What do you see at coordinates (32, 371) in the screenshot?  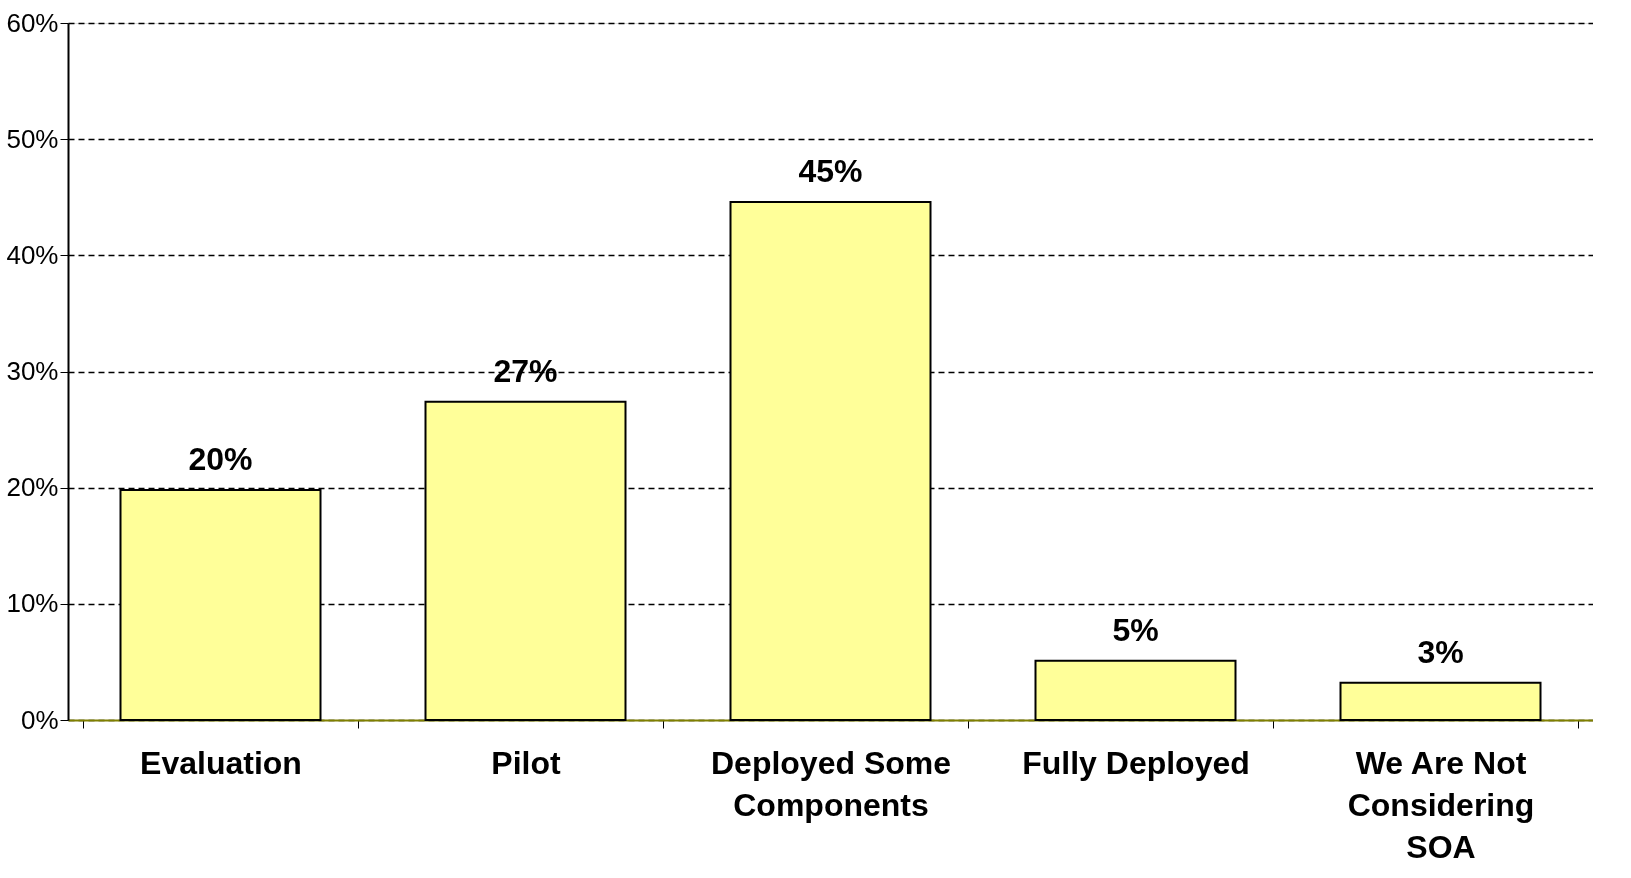 I see `y-tick-label: 30%` at bounding box center [32, 371].